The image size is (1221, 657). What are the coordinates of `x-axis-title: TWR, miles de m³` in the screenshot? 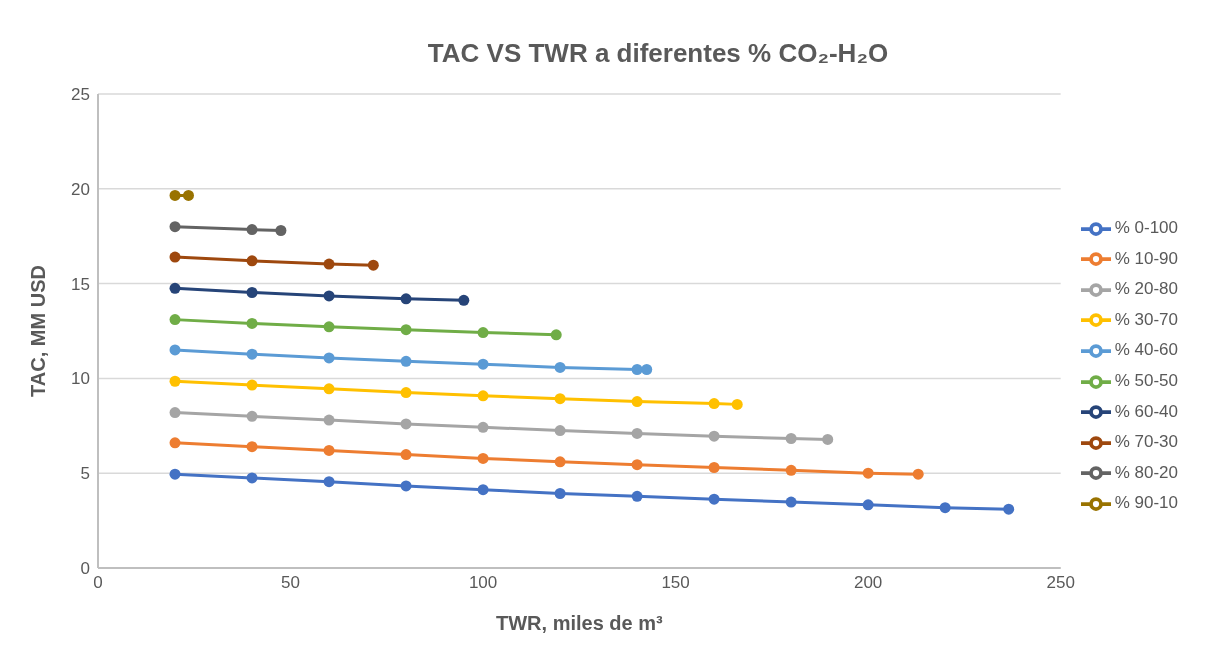 It's located at (579, 623).